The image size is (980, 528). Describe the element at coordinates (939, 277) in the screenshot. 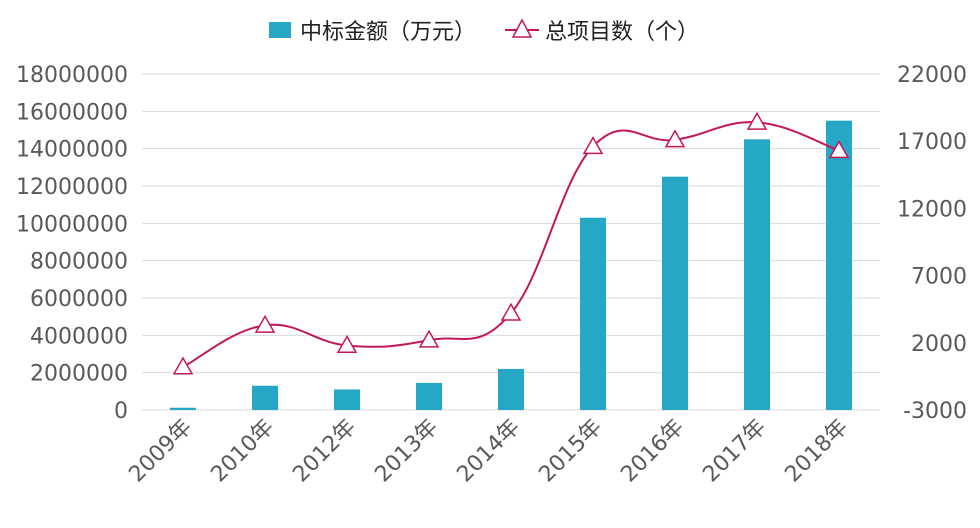

I see `right-tick-label: 7000` at that location.